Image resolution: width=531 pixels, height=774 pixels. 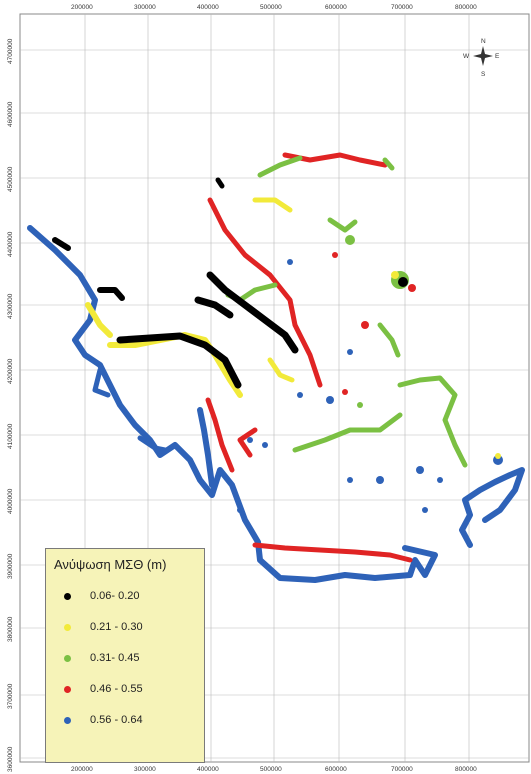 I want to click on y-tick-label: 4100000, so click(x=10, y=436).